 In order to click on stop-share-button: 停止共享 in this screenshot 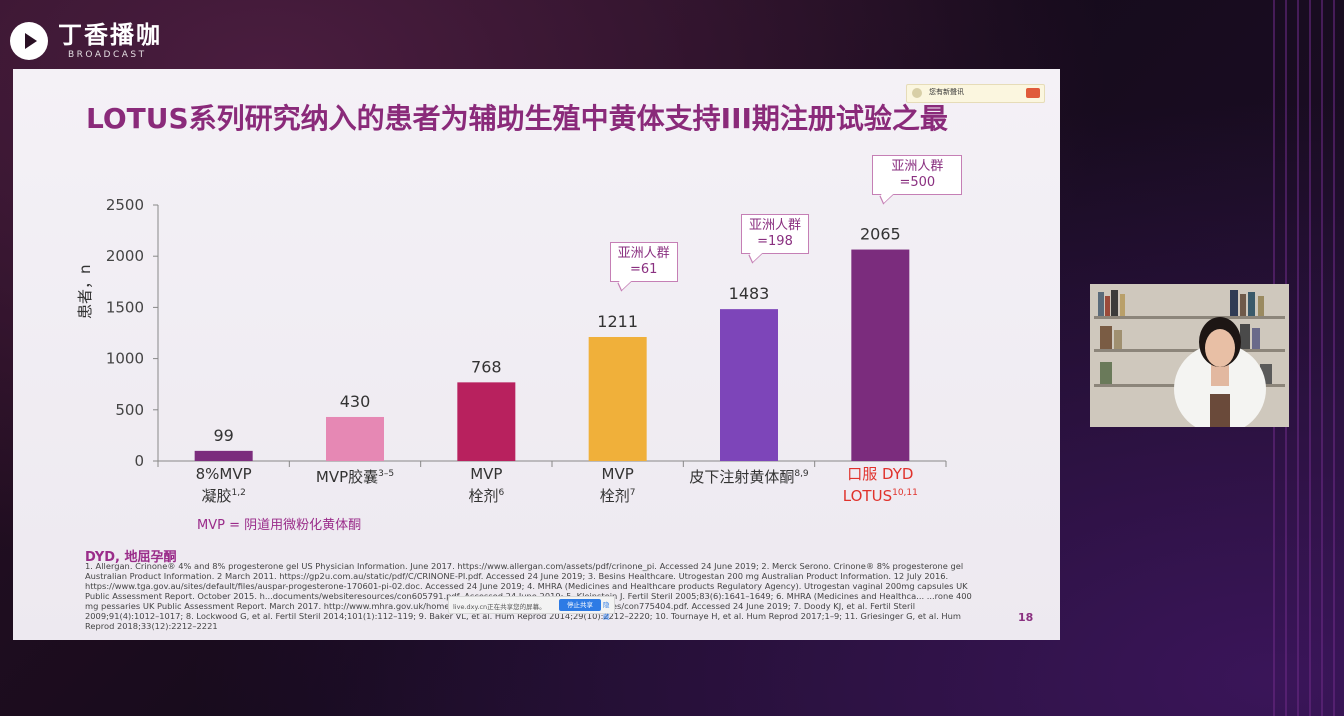, I will do `click(580, 605)`.